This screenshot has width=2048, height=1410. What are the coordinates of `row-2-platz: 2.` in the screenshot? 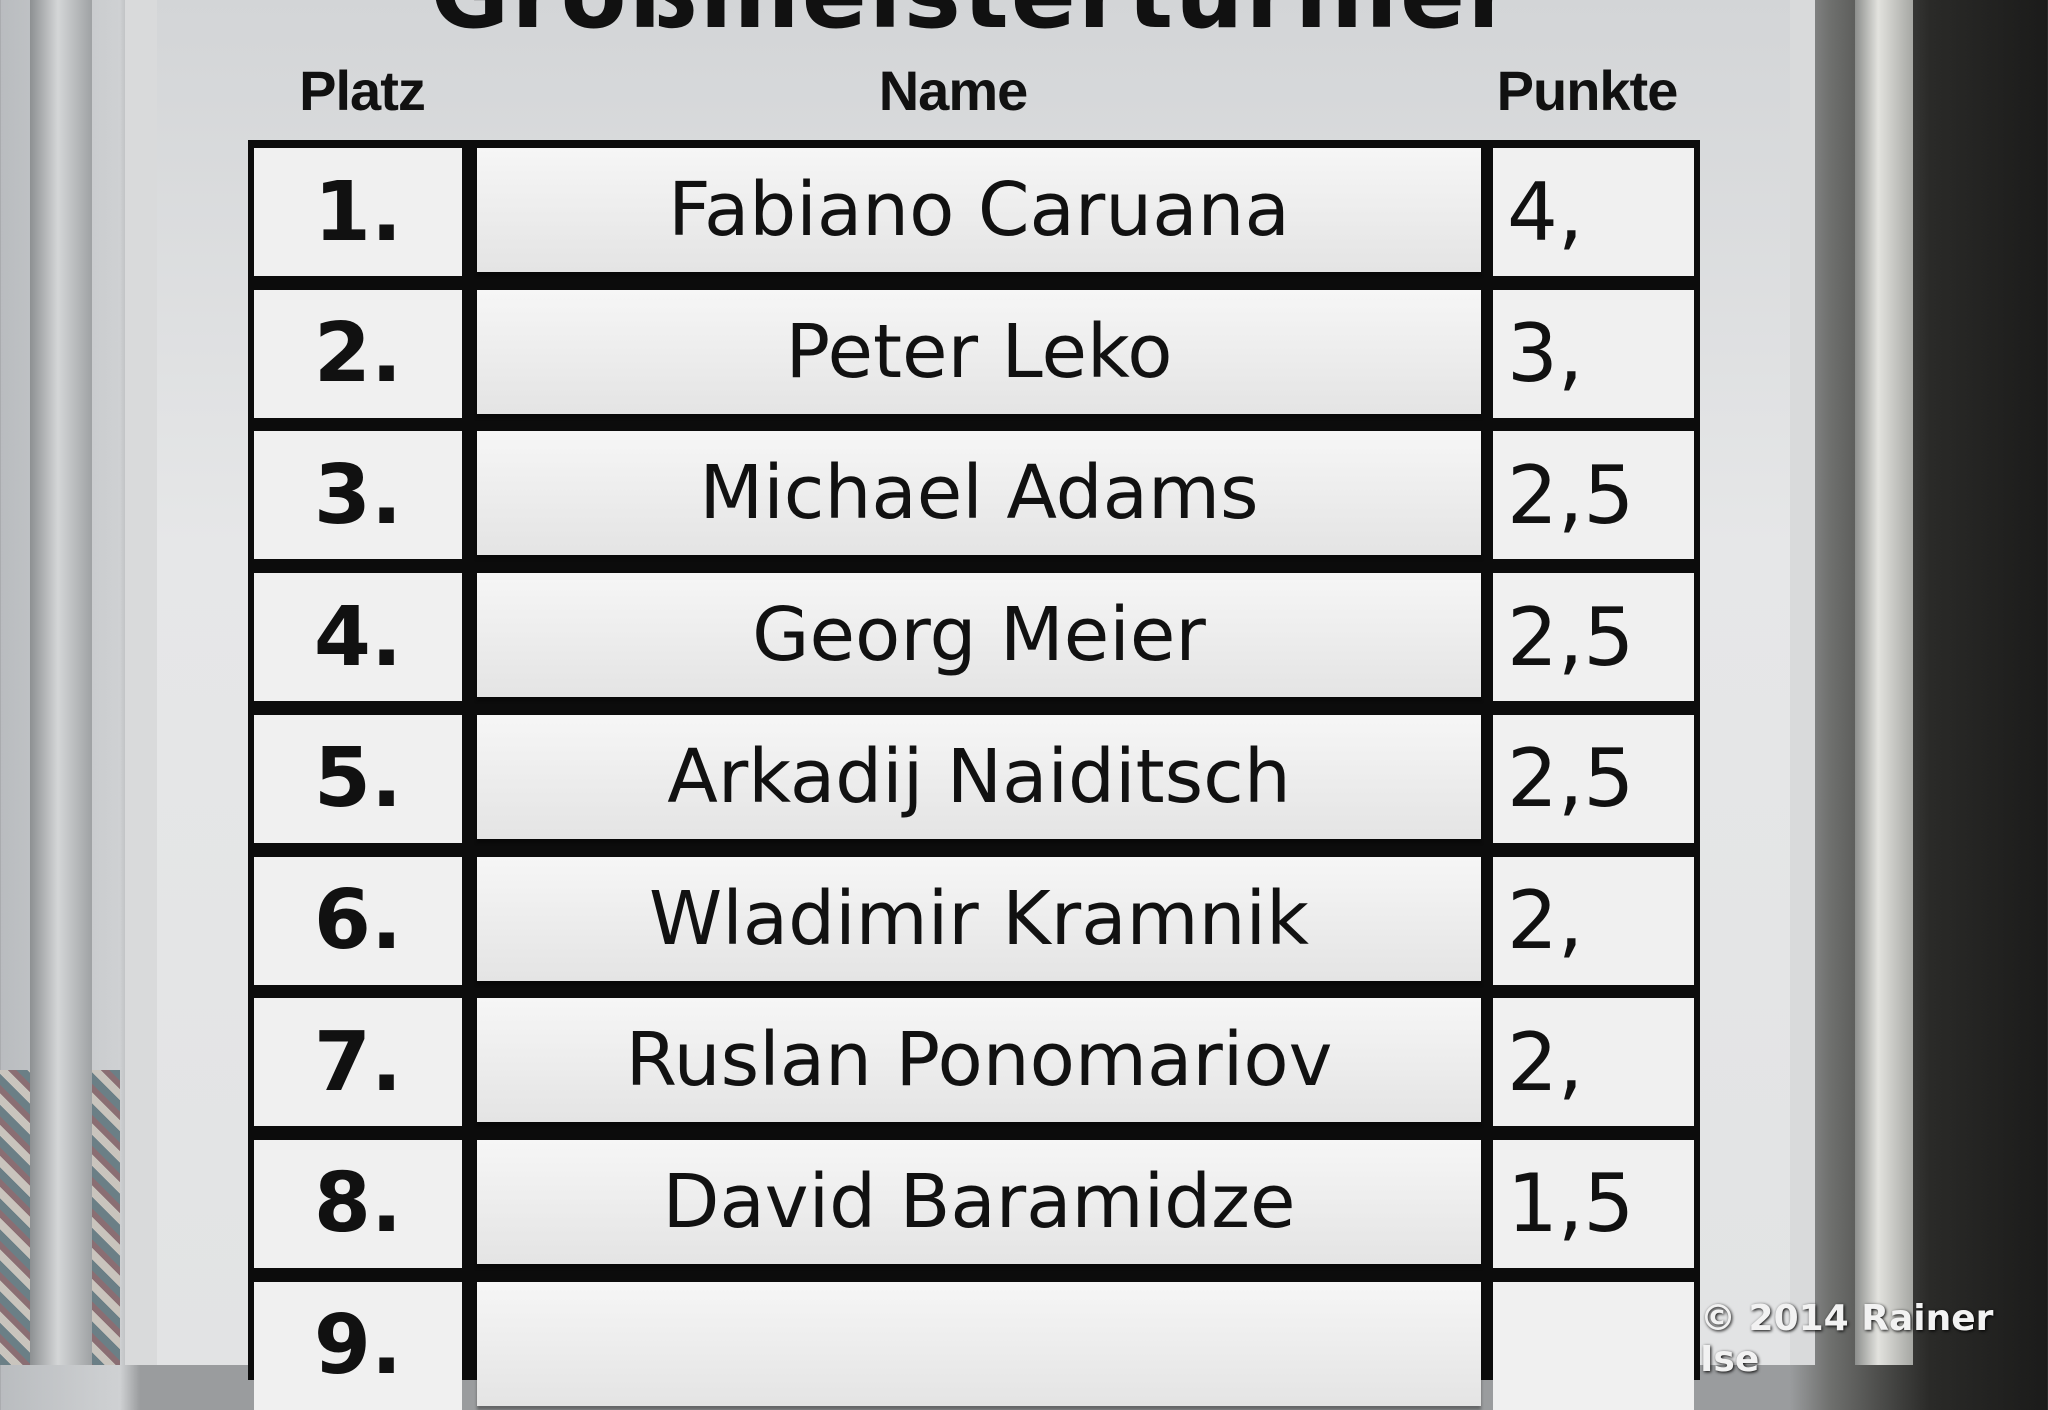 It's located at (358, 353).